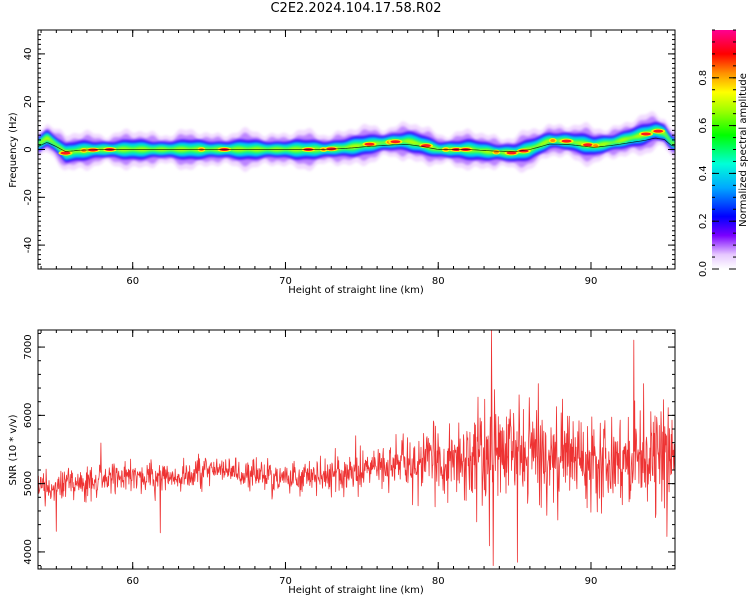 The image size is (750, 600). What do you see at coordinates (28, 415) in the screenshot?
I see `y-tick-label: 6000` at bounding box center [28, 415].